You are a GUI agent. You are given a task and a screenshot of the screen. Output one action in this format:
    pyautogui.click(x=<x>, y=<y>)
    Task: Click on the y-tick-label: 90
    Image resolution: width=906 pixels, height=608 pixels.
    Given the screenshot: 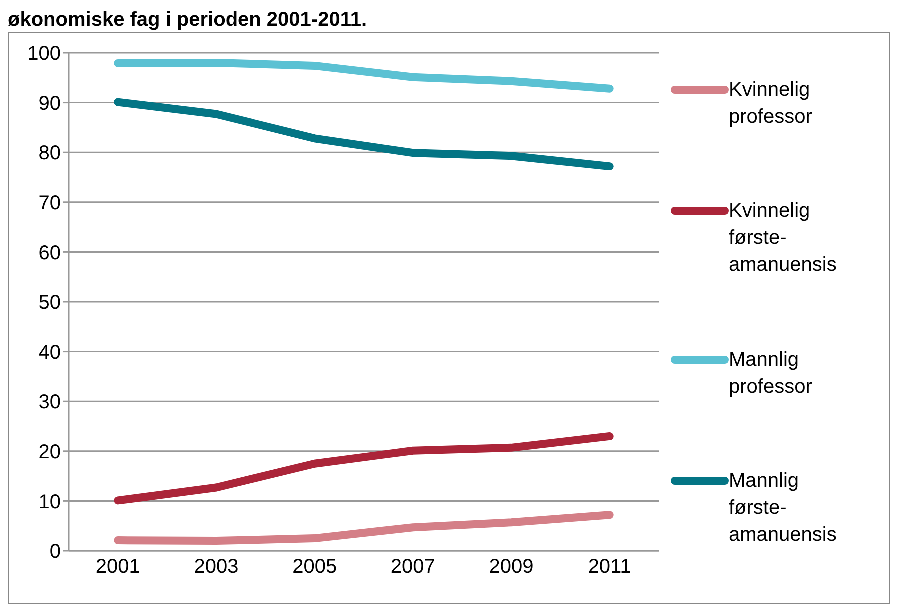 What is the action you would take?
    pyautogui.click(x=49, y=103)
    